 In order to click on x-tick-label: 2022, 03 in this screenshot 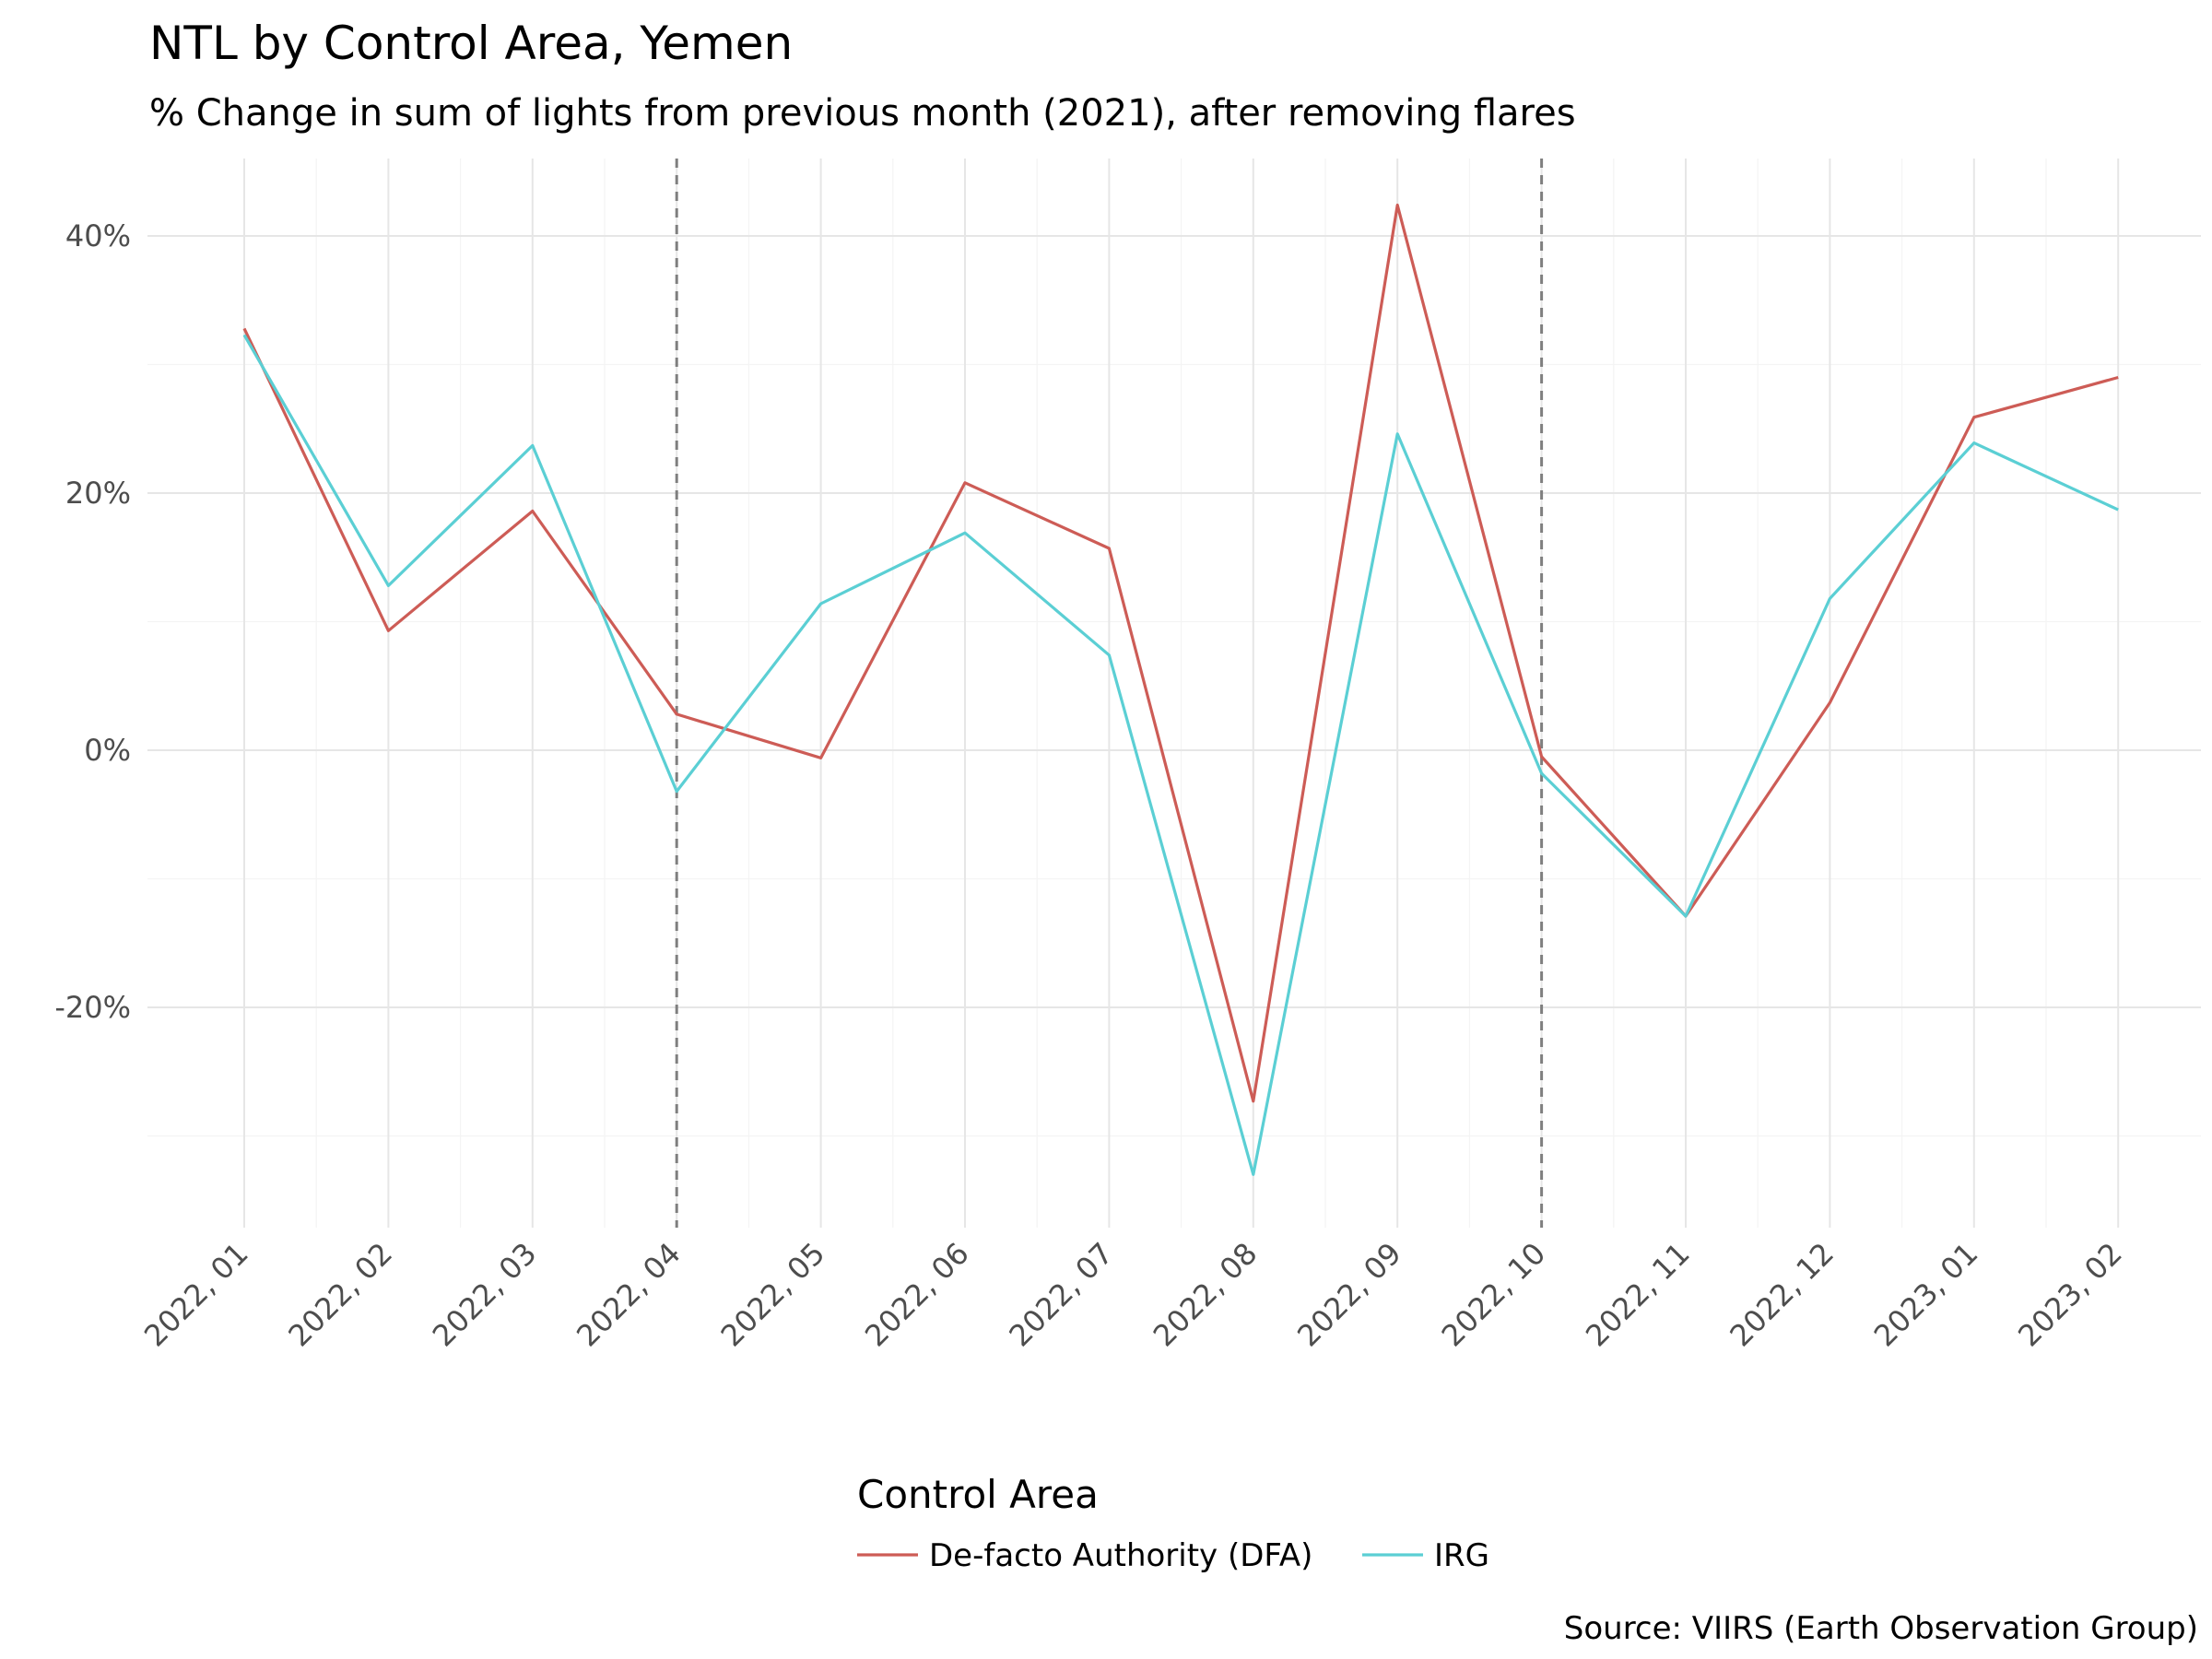, I will do `click(485, 1295)`.